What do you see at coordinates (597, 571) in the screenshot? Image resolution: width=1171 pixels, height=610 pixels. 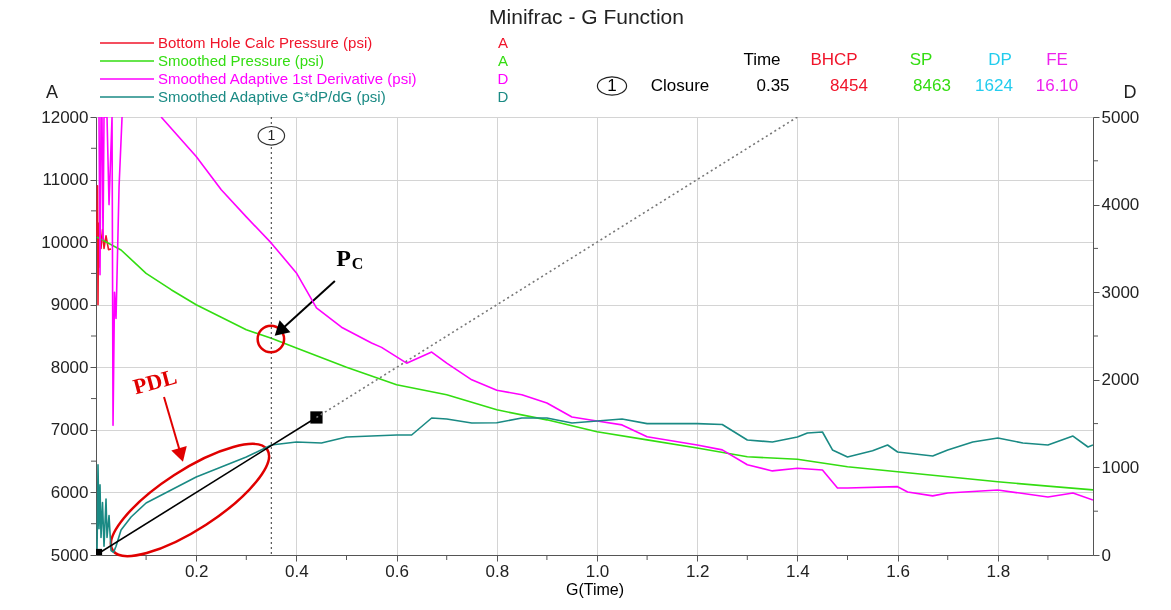 I see `x-tick-label: 1.0` at bounding box center [597, 571].